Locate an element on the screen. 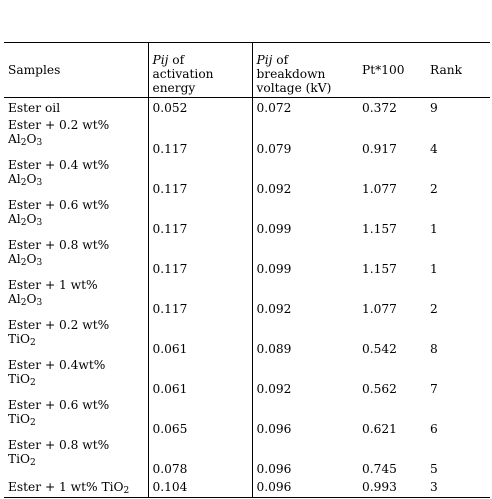 The image size is (492, 499). cell-breakdown: 0.079 is located at coordinates (274, 148).